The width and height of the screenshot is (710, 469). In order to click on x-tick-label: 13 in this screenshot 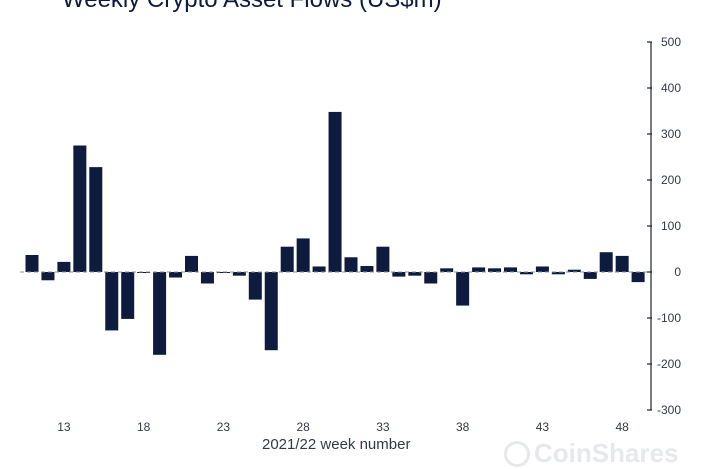, I will do `click(64, 427)`.